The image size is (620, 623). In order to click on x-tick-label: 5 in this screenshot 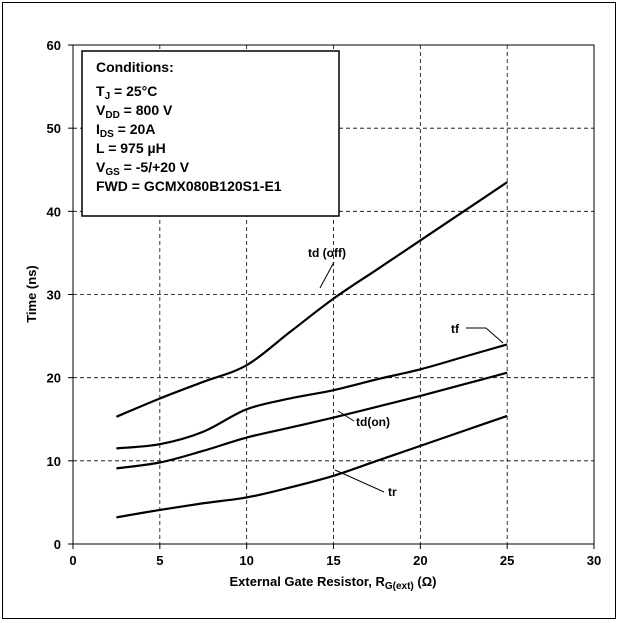, I will do `click(159, 560)`.